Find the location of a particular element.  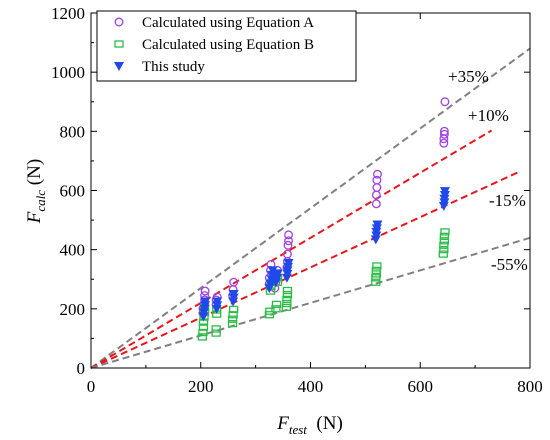

y-tick-label-0: 0 is located at coordinates (81, 368).